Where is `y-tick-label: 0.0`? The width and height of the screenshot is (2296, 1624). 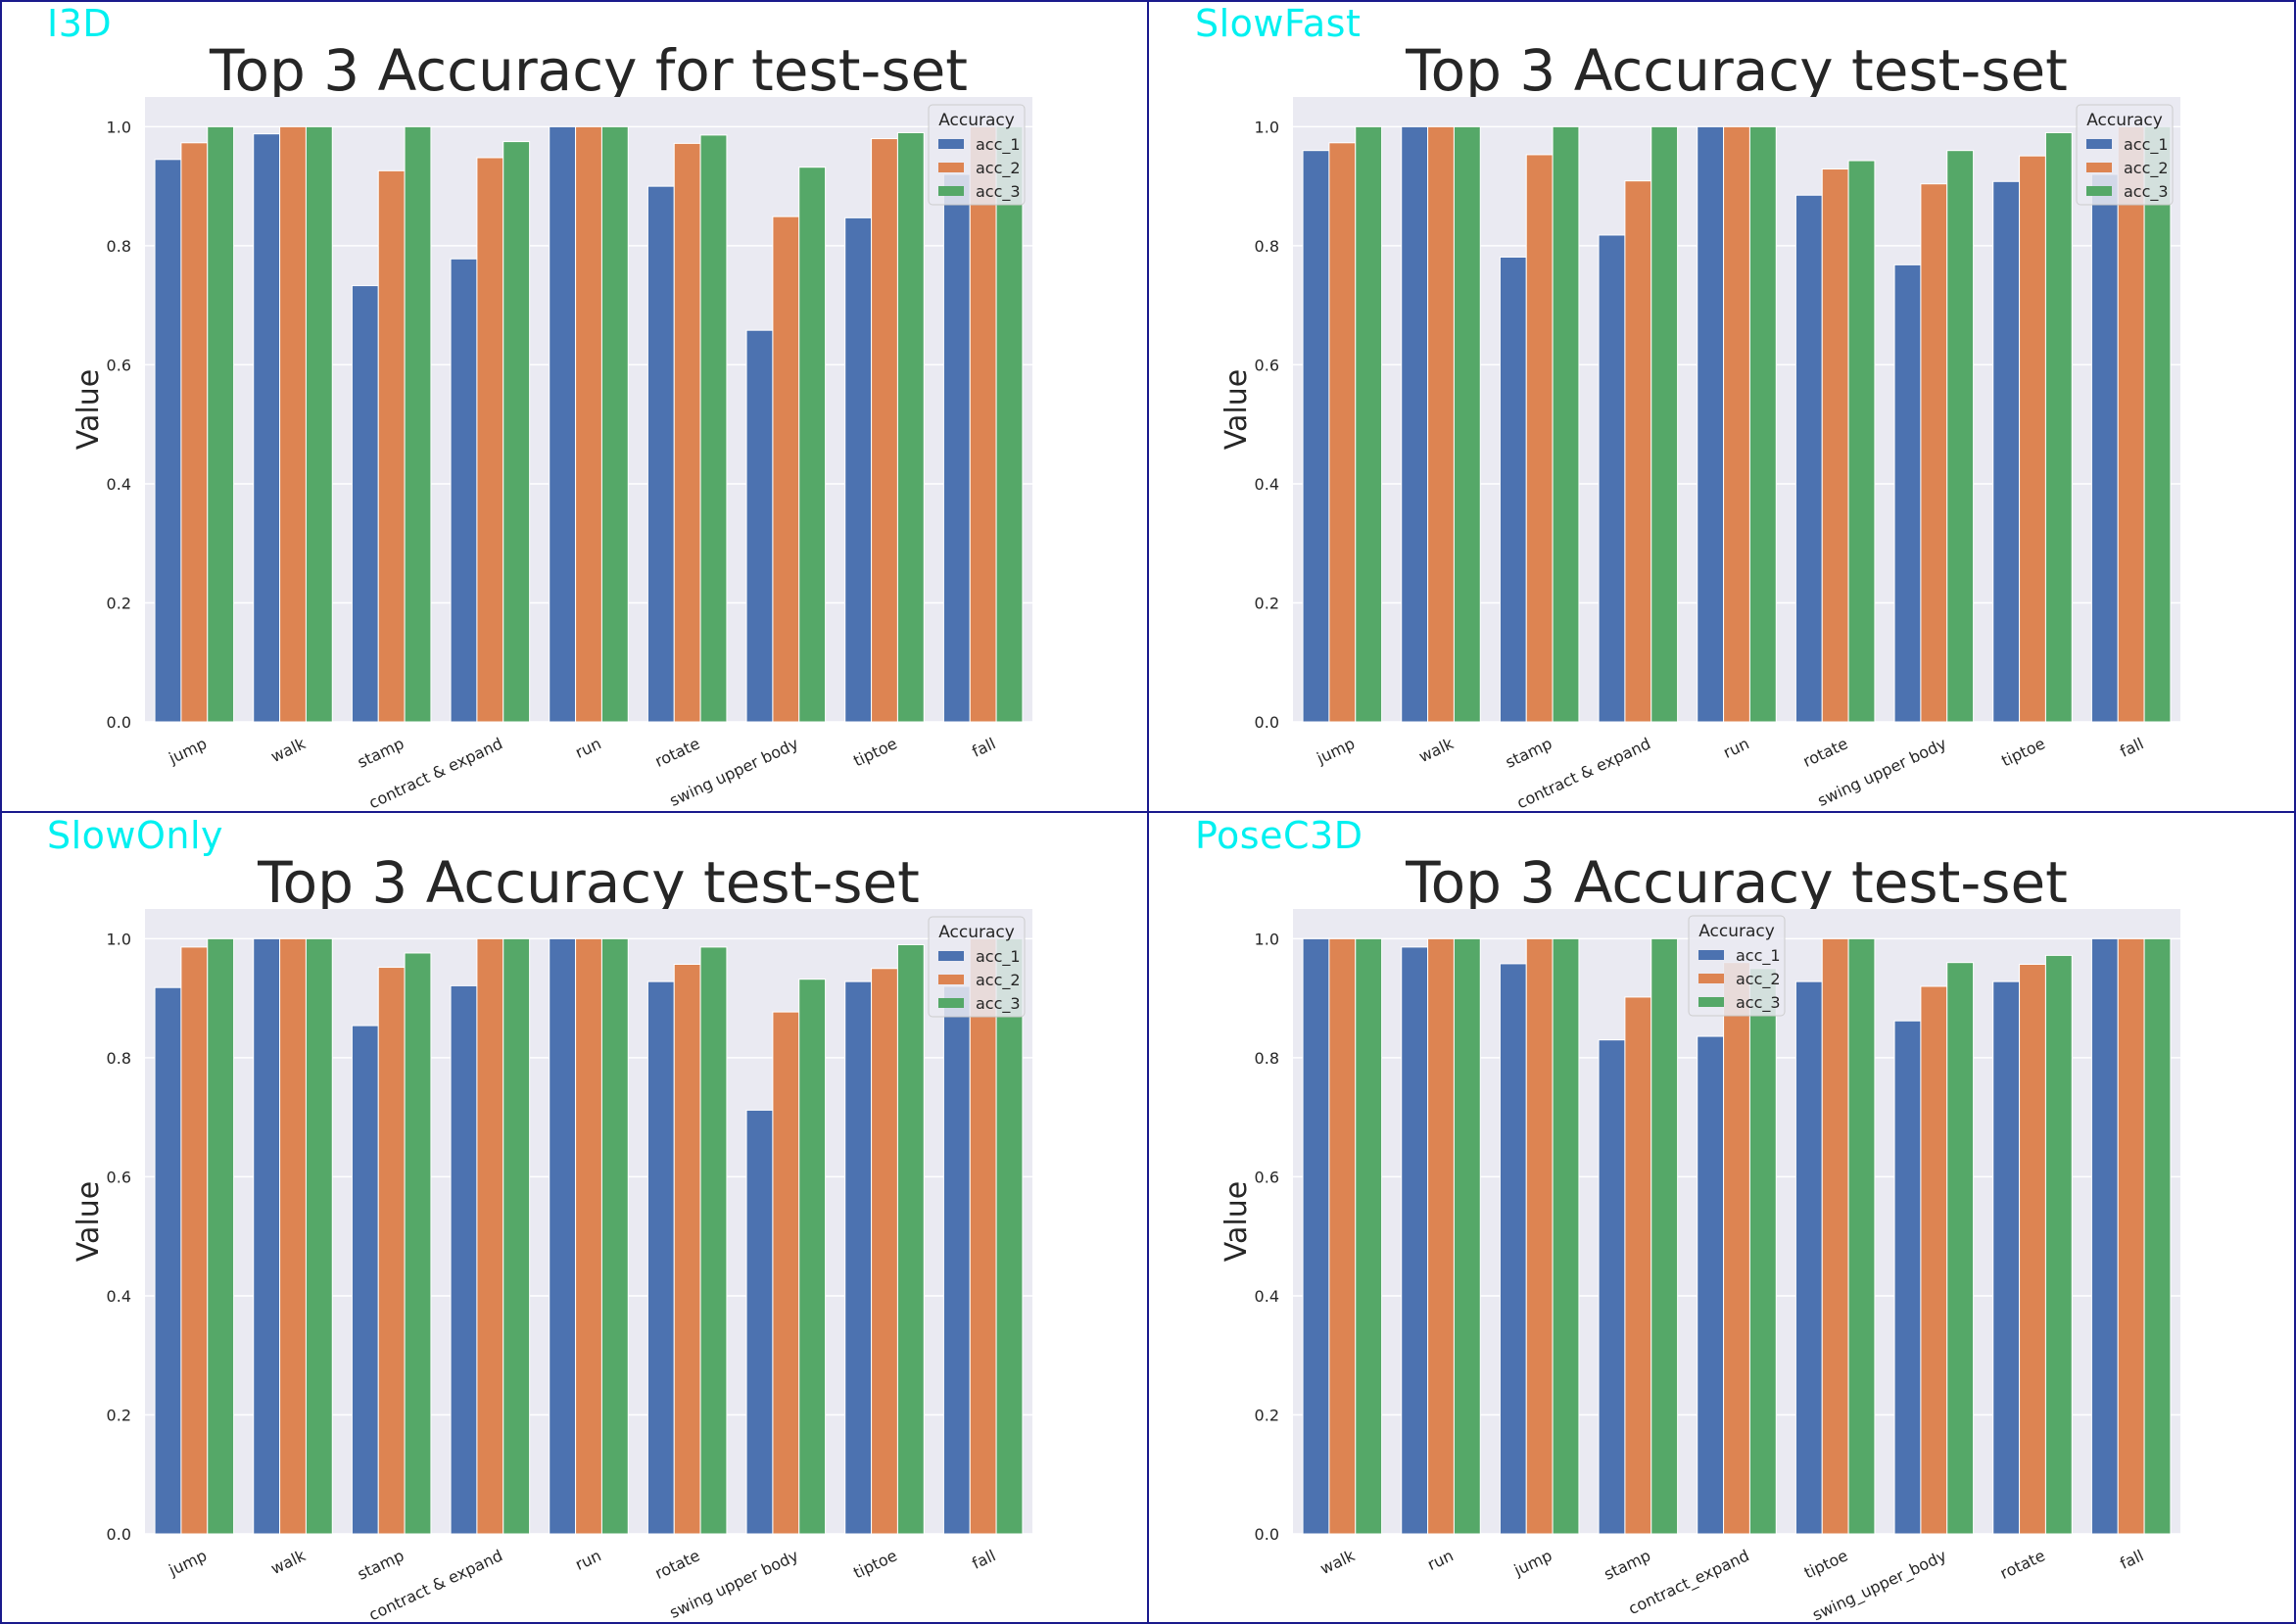 y-tick-label: 0.0 is located at coordinates (1267, 1534).